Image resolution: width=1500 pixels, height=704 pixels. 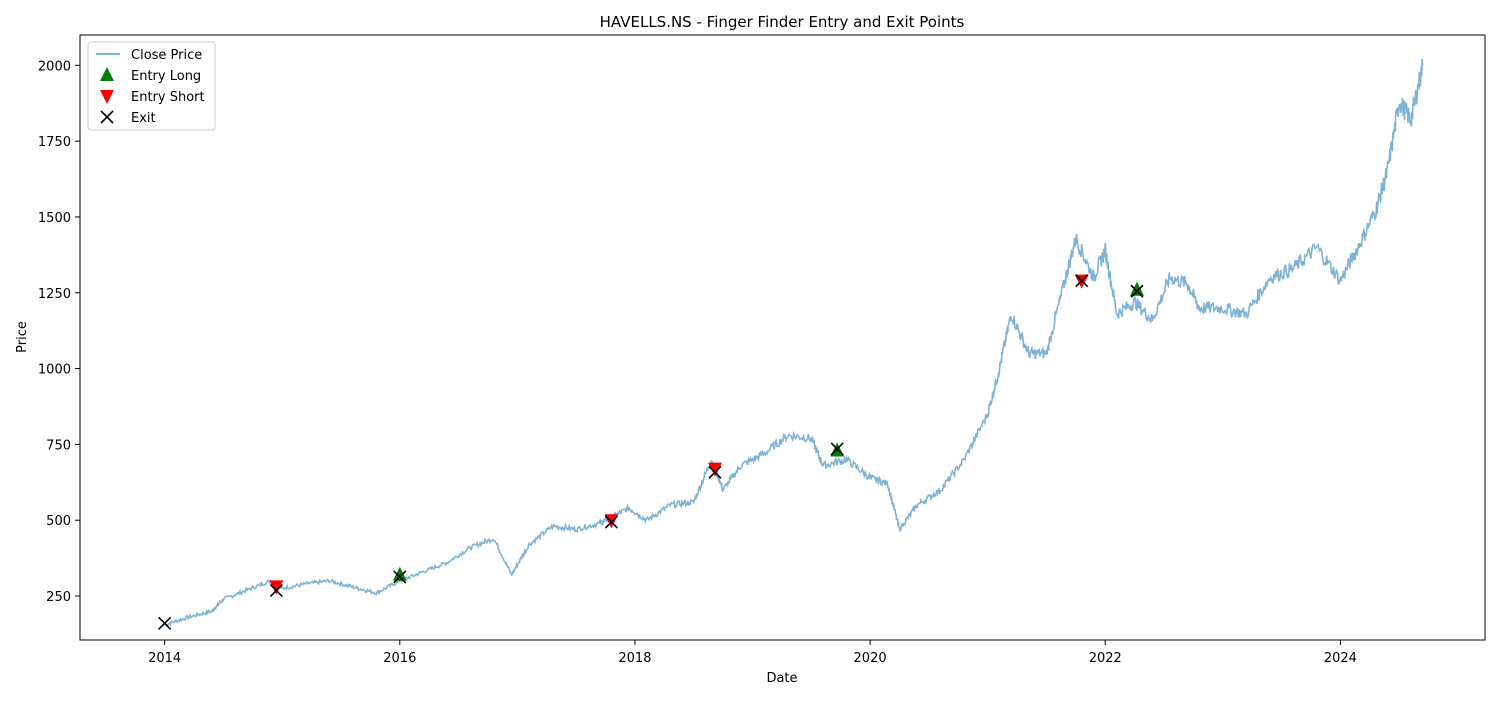 I want to click on legend: Close Price Entry Long Entry Short Exit, so click(x=151, y=86).